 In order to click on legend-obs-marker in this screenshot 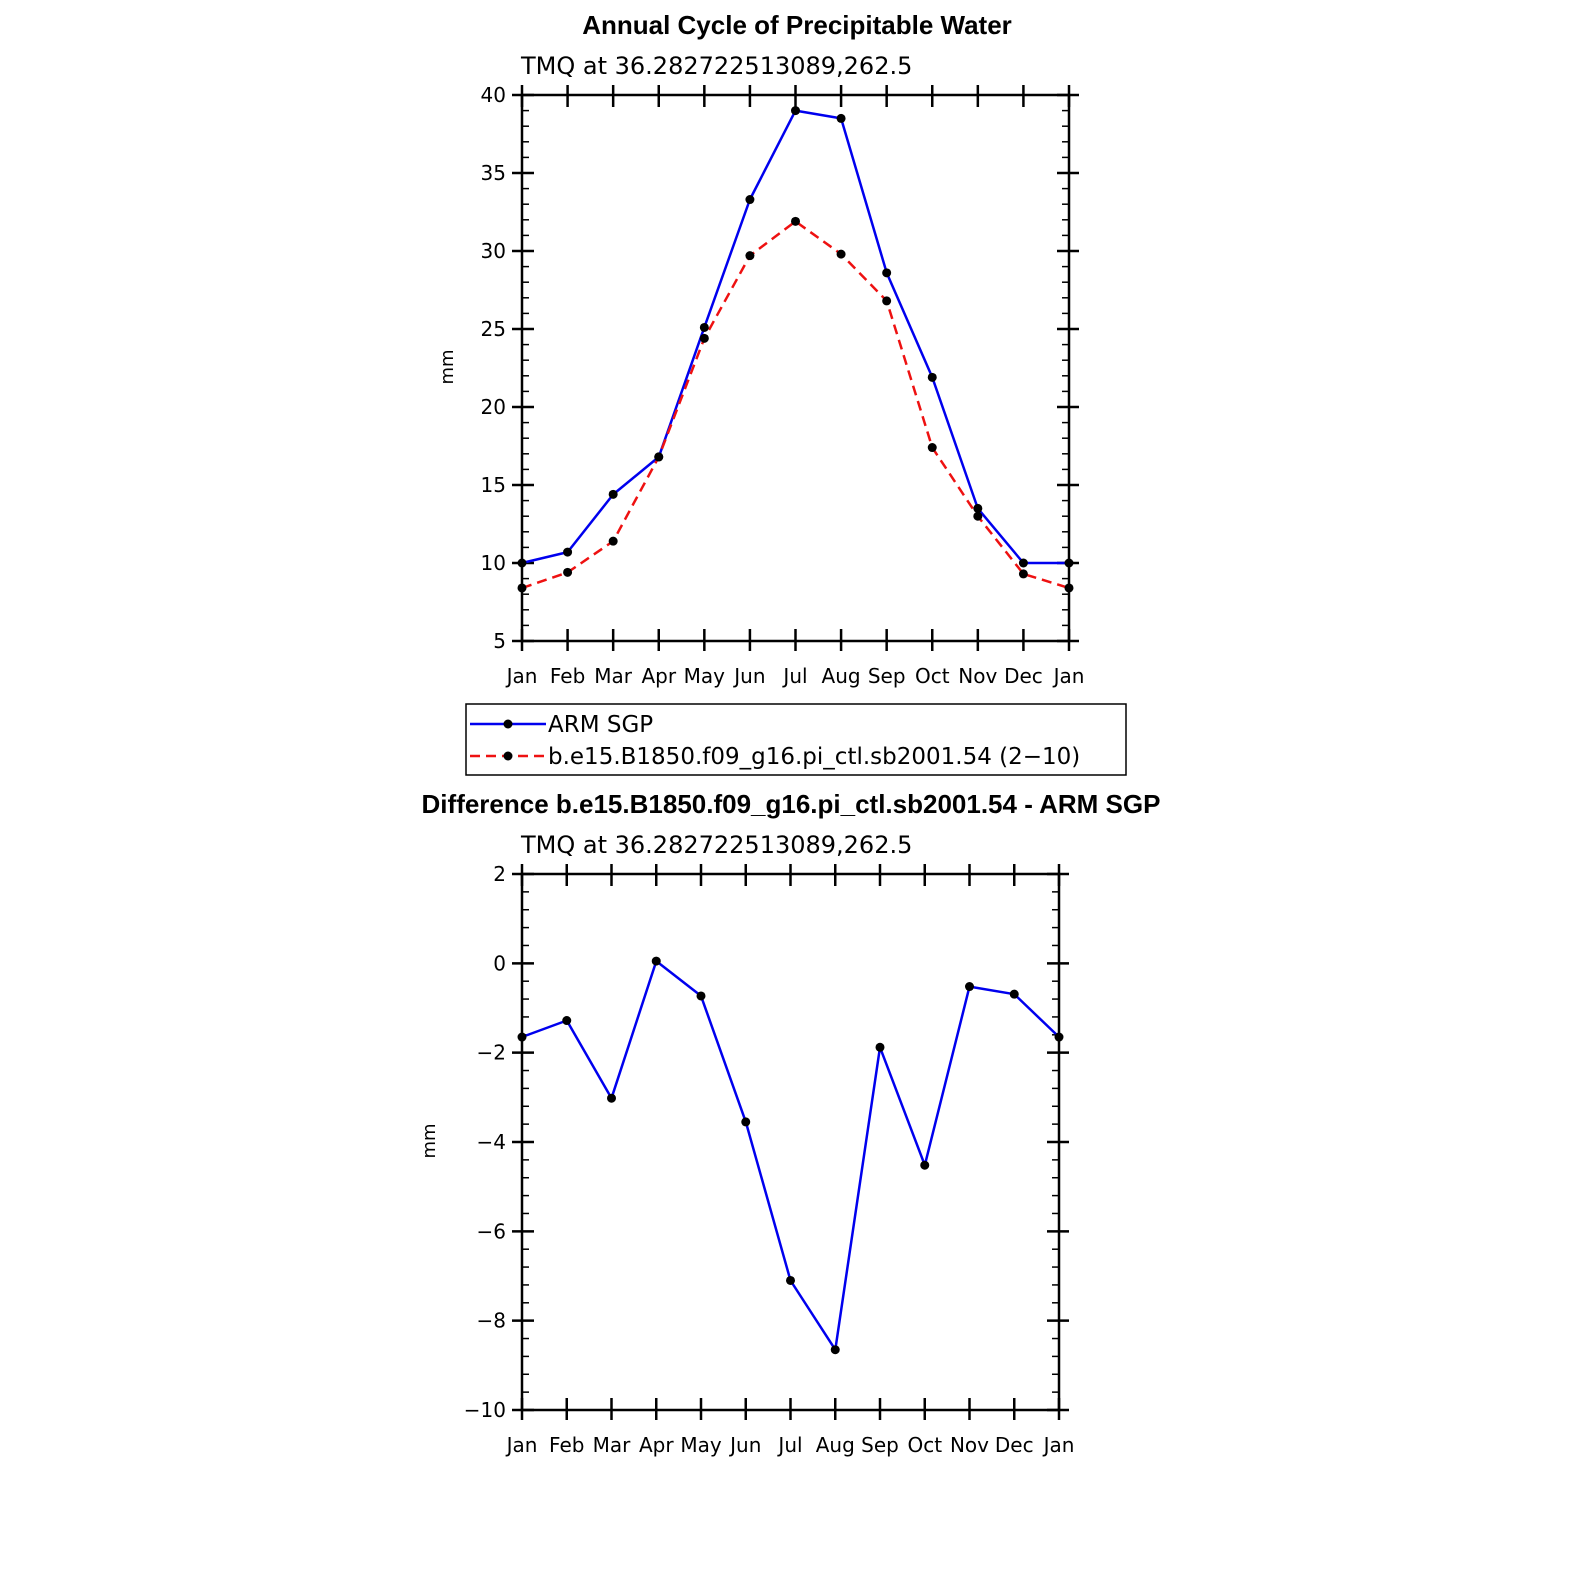, I will do `click(508, 724)`.